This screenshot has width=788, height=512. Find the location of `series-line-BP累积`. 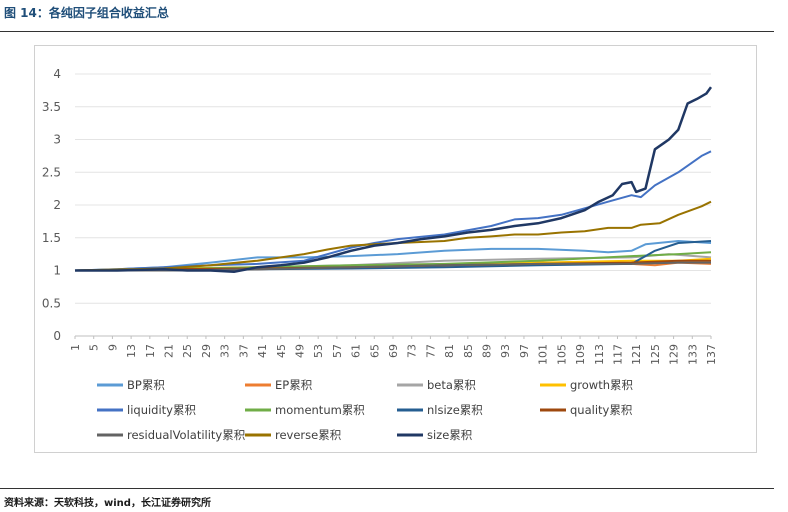

series-line-BP累积 is located at coordinates (393, 256).